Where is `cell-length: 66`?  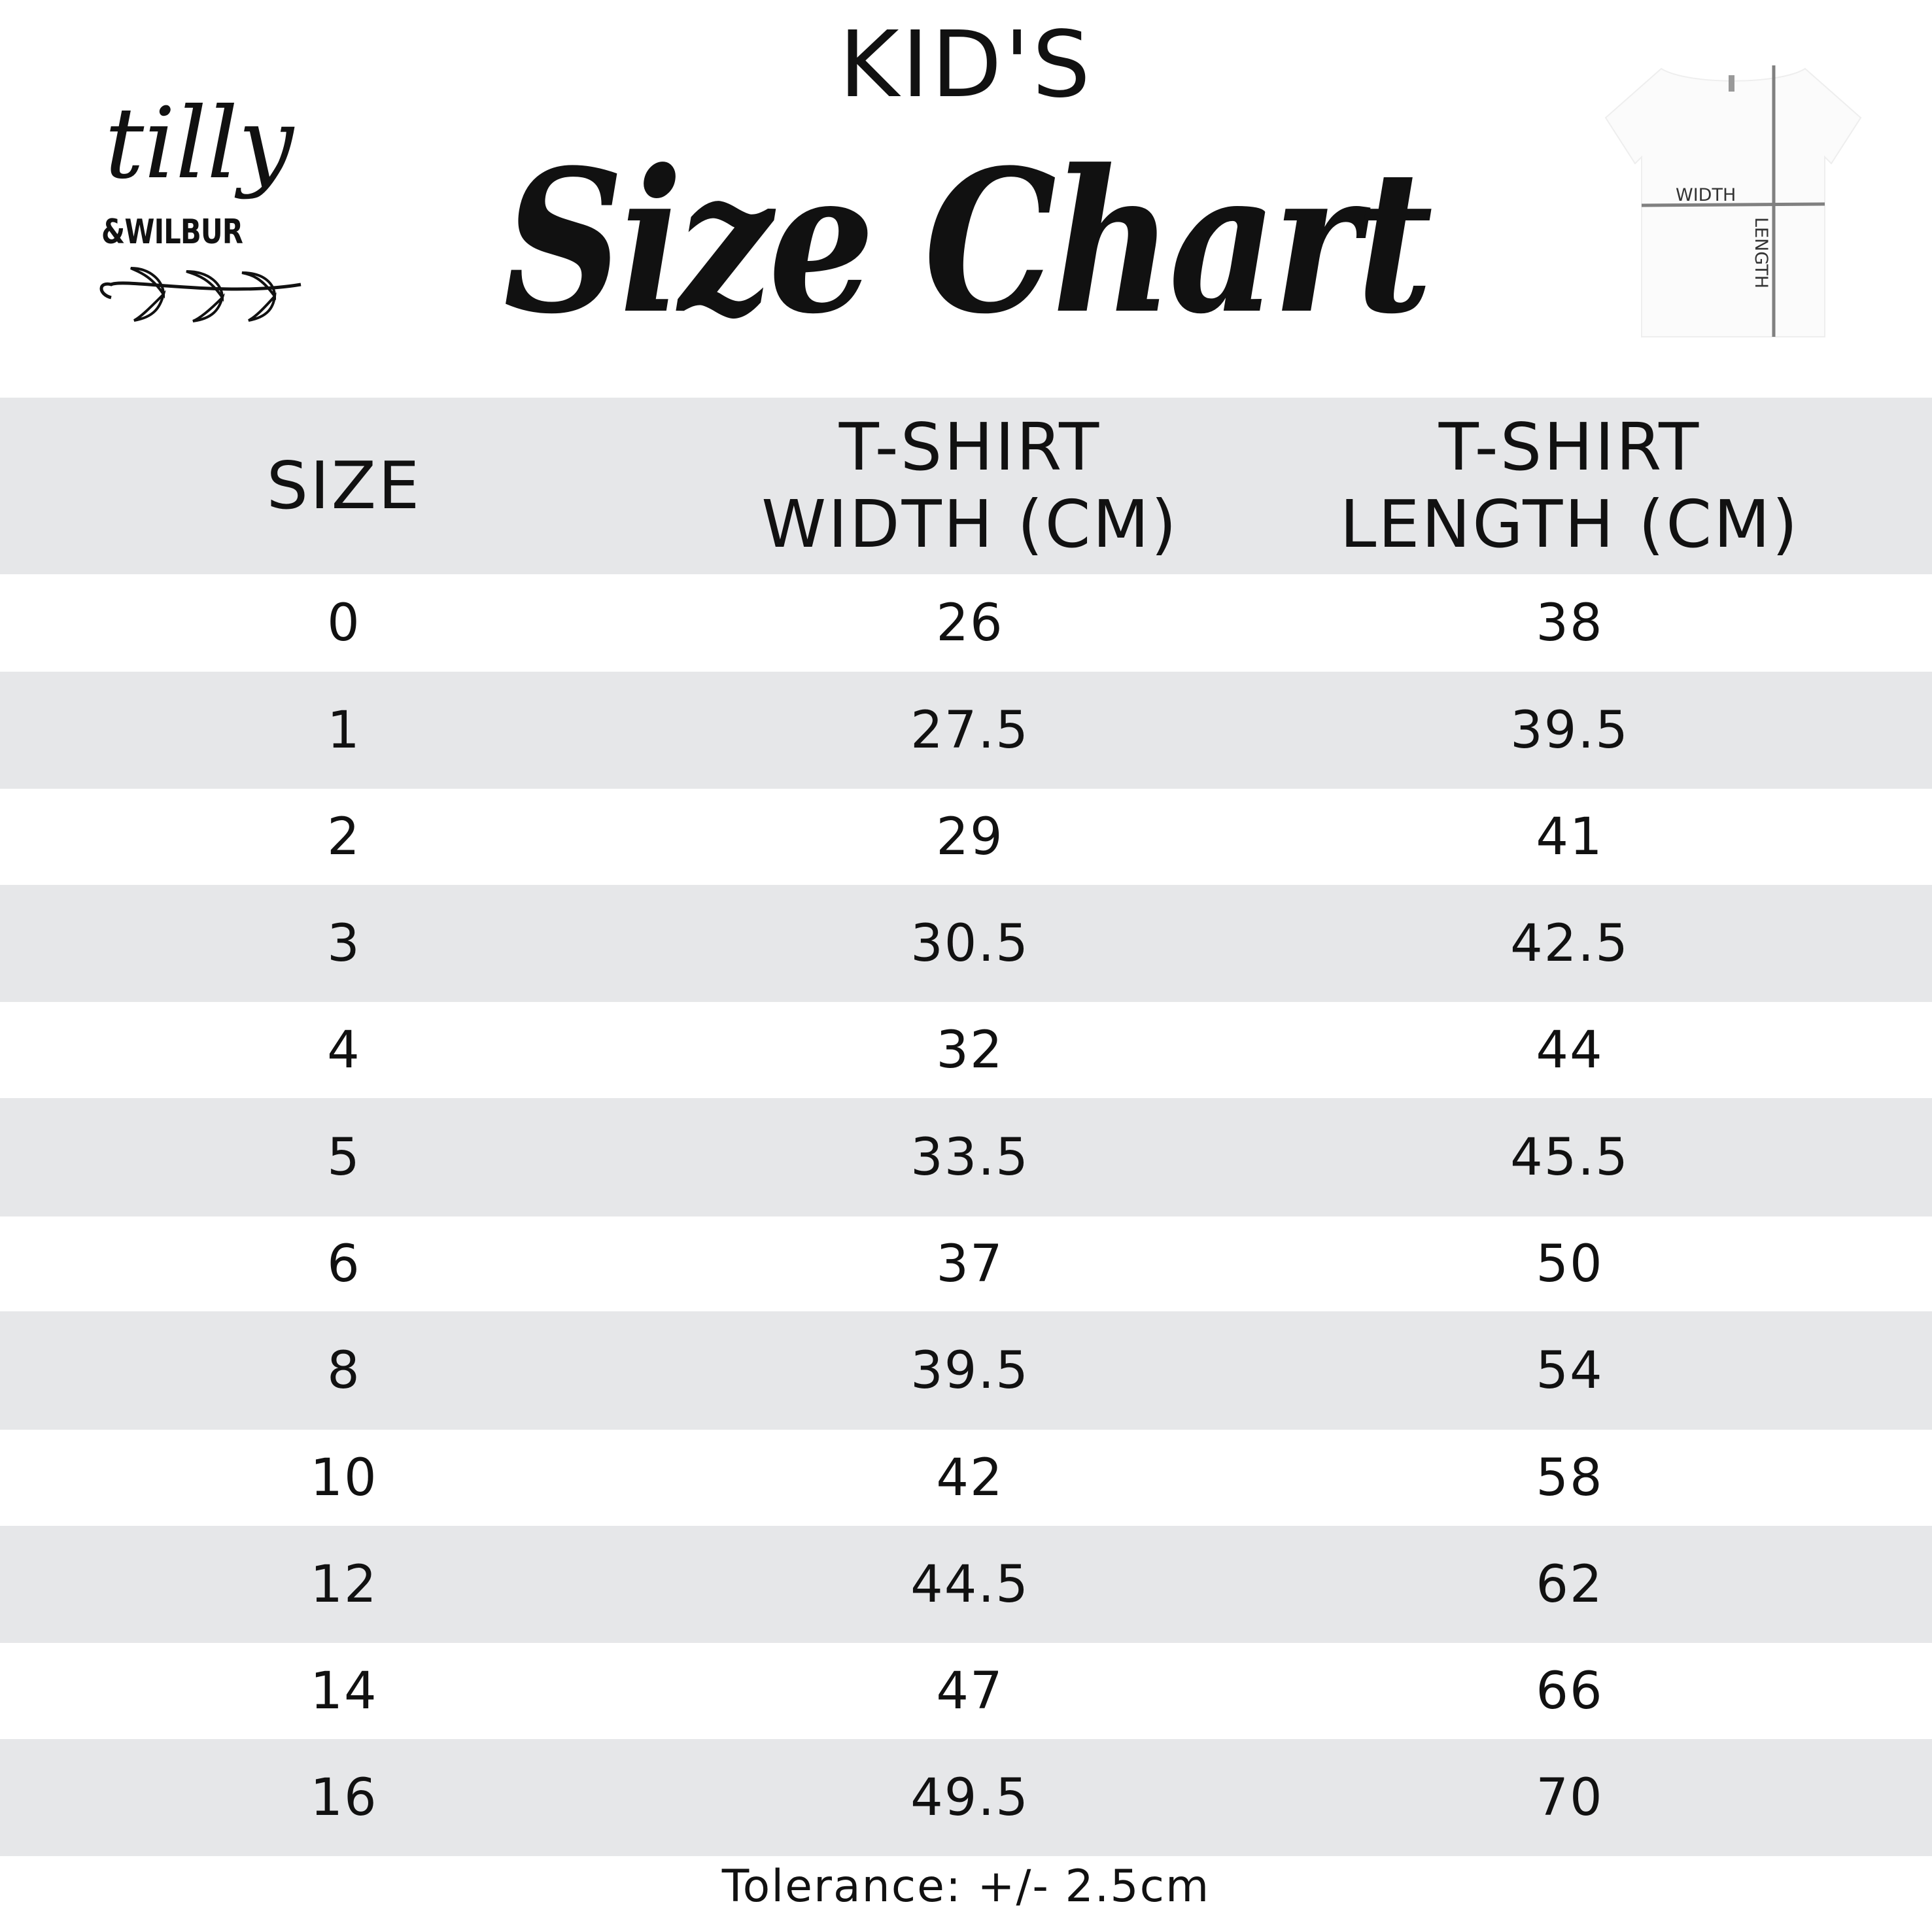 cell-length: 66 is located at coordinates (1570, 1691).